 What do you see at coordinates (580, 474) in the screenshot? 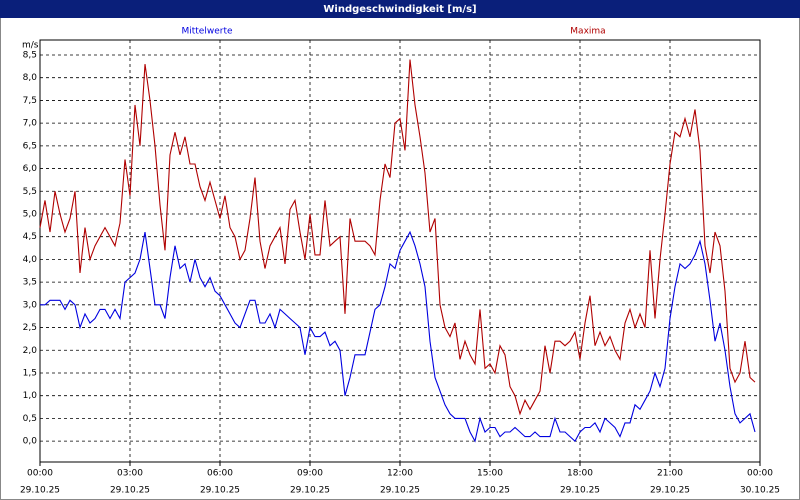
I see `x-tick-label: 18:00` at bounding box center [580, 474].